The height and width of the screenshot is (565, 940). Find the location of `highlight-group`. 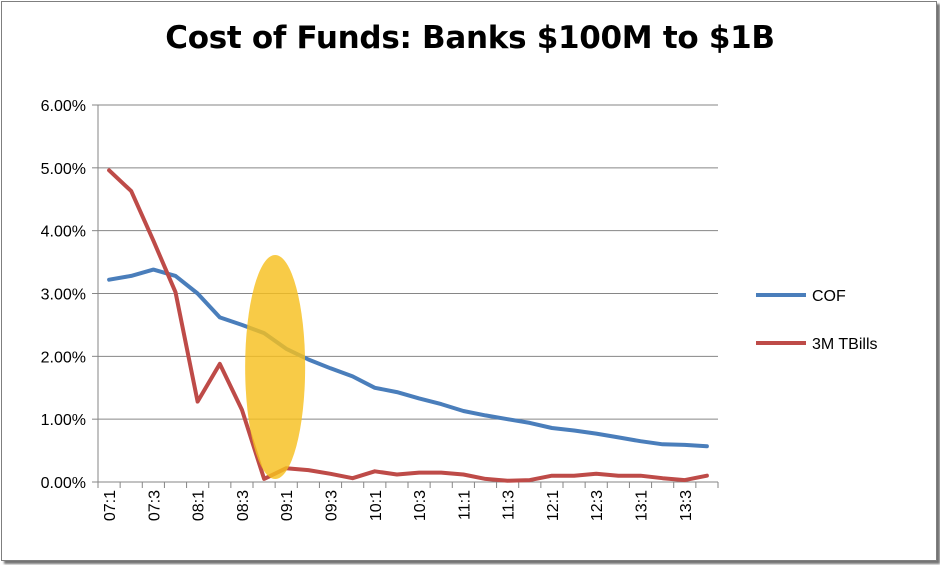

highlight-group is located at coordinates (275, 367).